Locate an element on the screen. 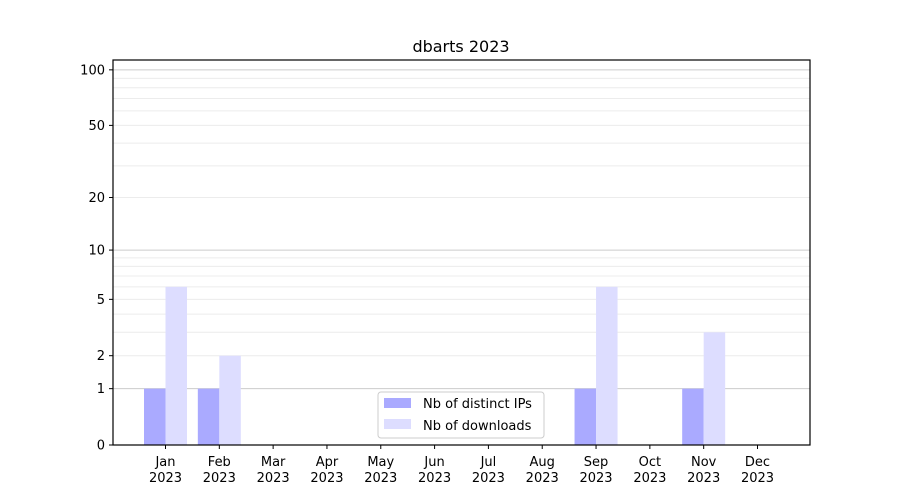 This screenshot has height=504, width=900. x-tick-label: Jun is located at coordinates (433, 462).